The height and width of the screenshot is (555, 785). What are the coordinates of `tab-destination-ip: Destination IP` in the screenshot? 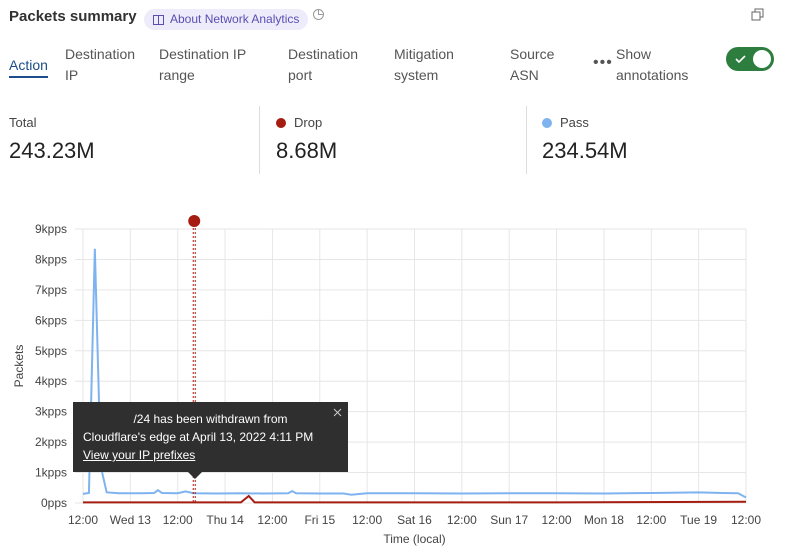 It's located at (100, 64).